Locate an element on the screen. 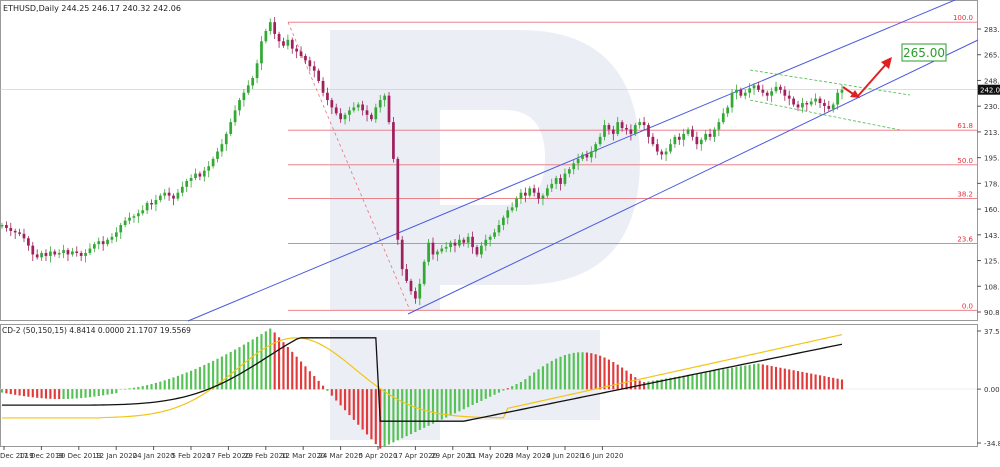 The height and width of the screenshot is (467, 1000). symbol-header: ETHUSD,Daily 244.25 246.17 240.32 242.06 is located at coordinates (92, 8).